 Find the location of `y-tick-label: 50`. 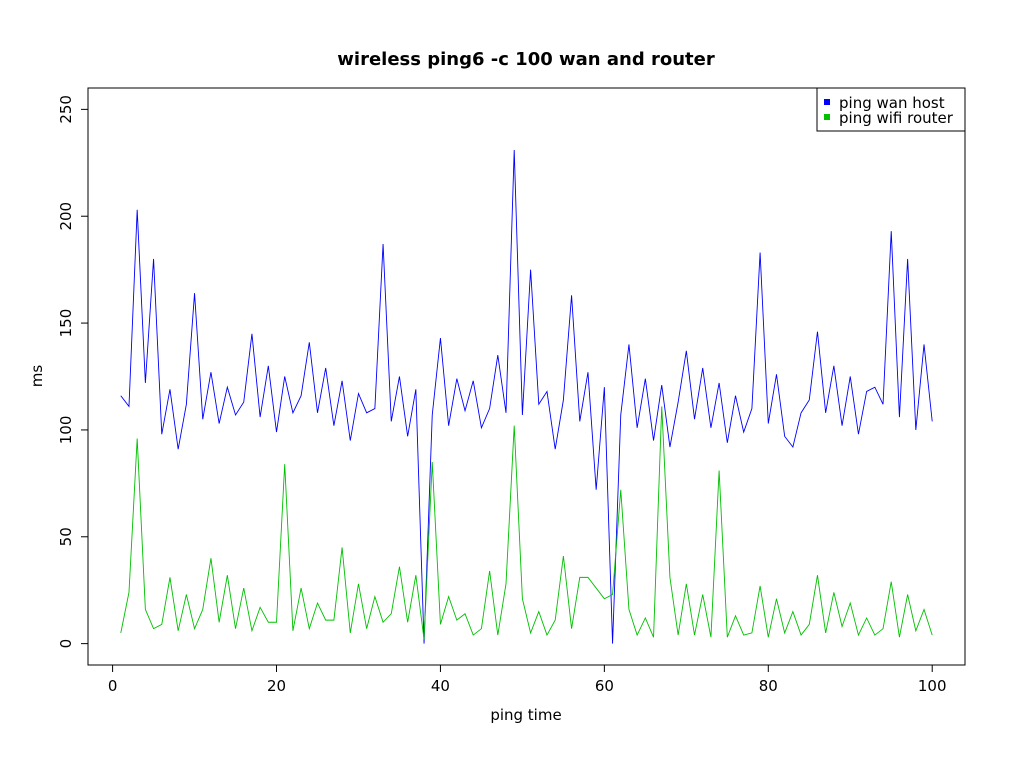

y-tick-label: 50 is located at coordinates (66, 536).